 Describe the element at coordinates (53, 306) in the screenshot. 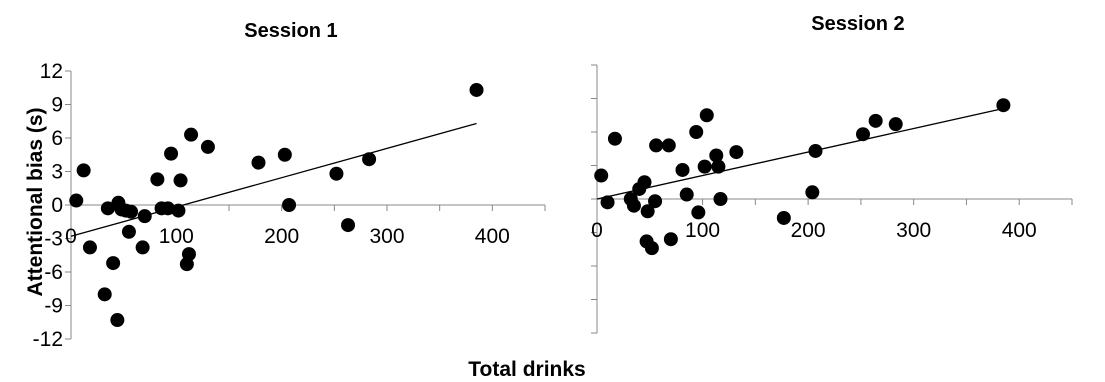

I see `y-tick-label: -9` at that location.